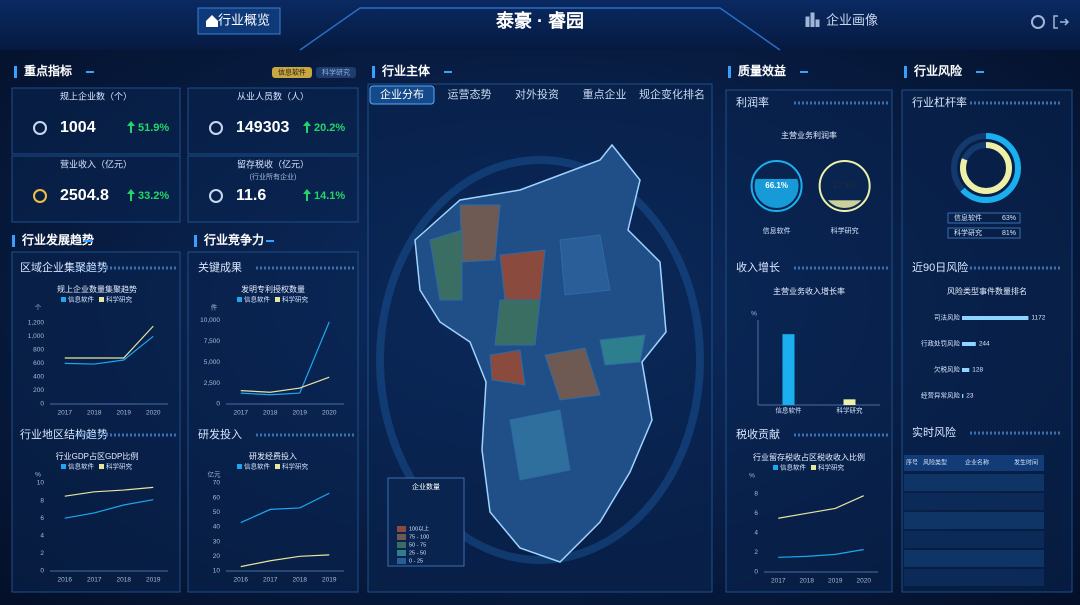 The width and height of the screenshot is (1080, 605). I want to click on y-tick-label: 2, so click(756, 552).